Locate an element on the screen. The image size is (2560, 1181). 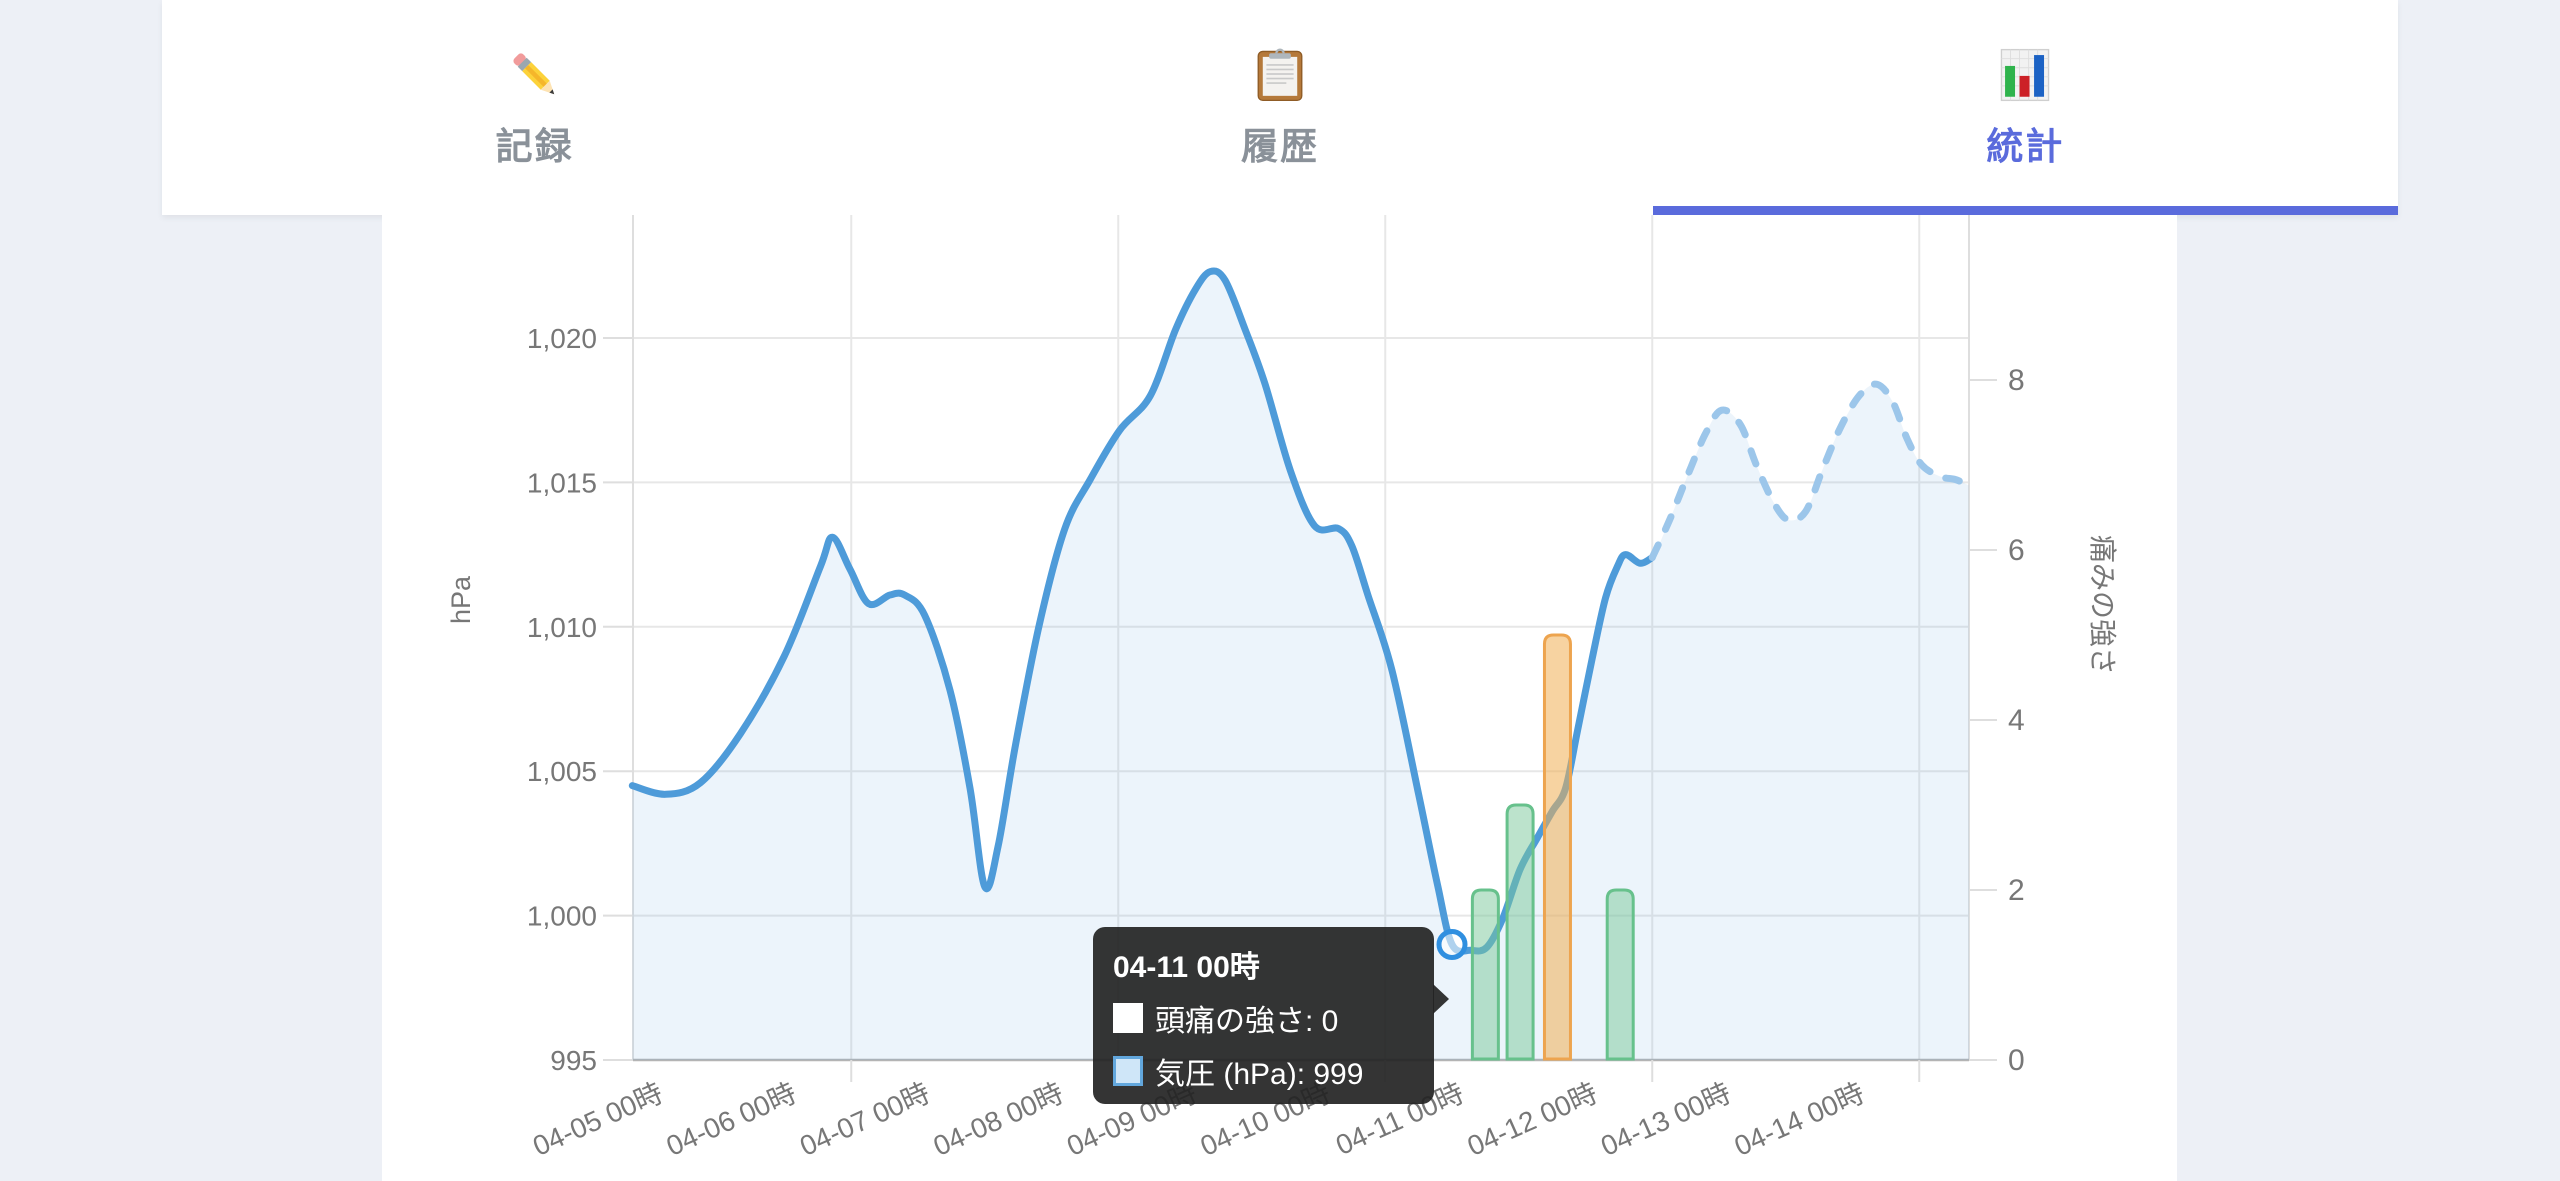
svg-text: 1,000 is located at coordinates (562, 916).